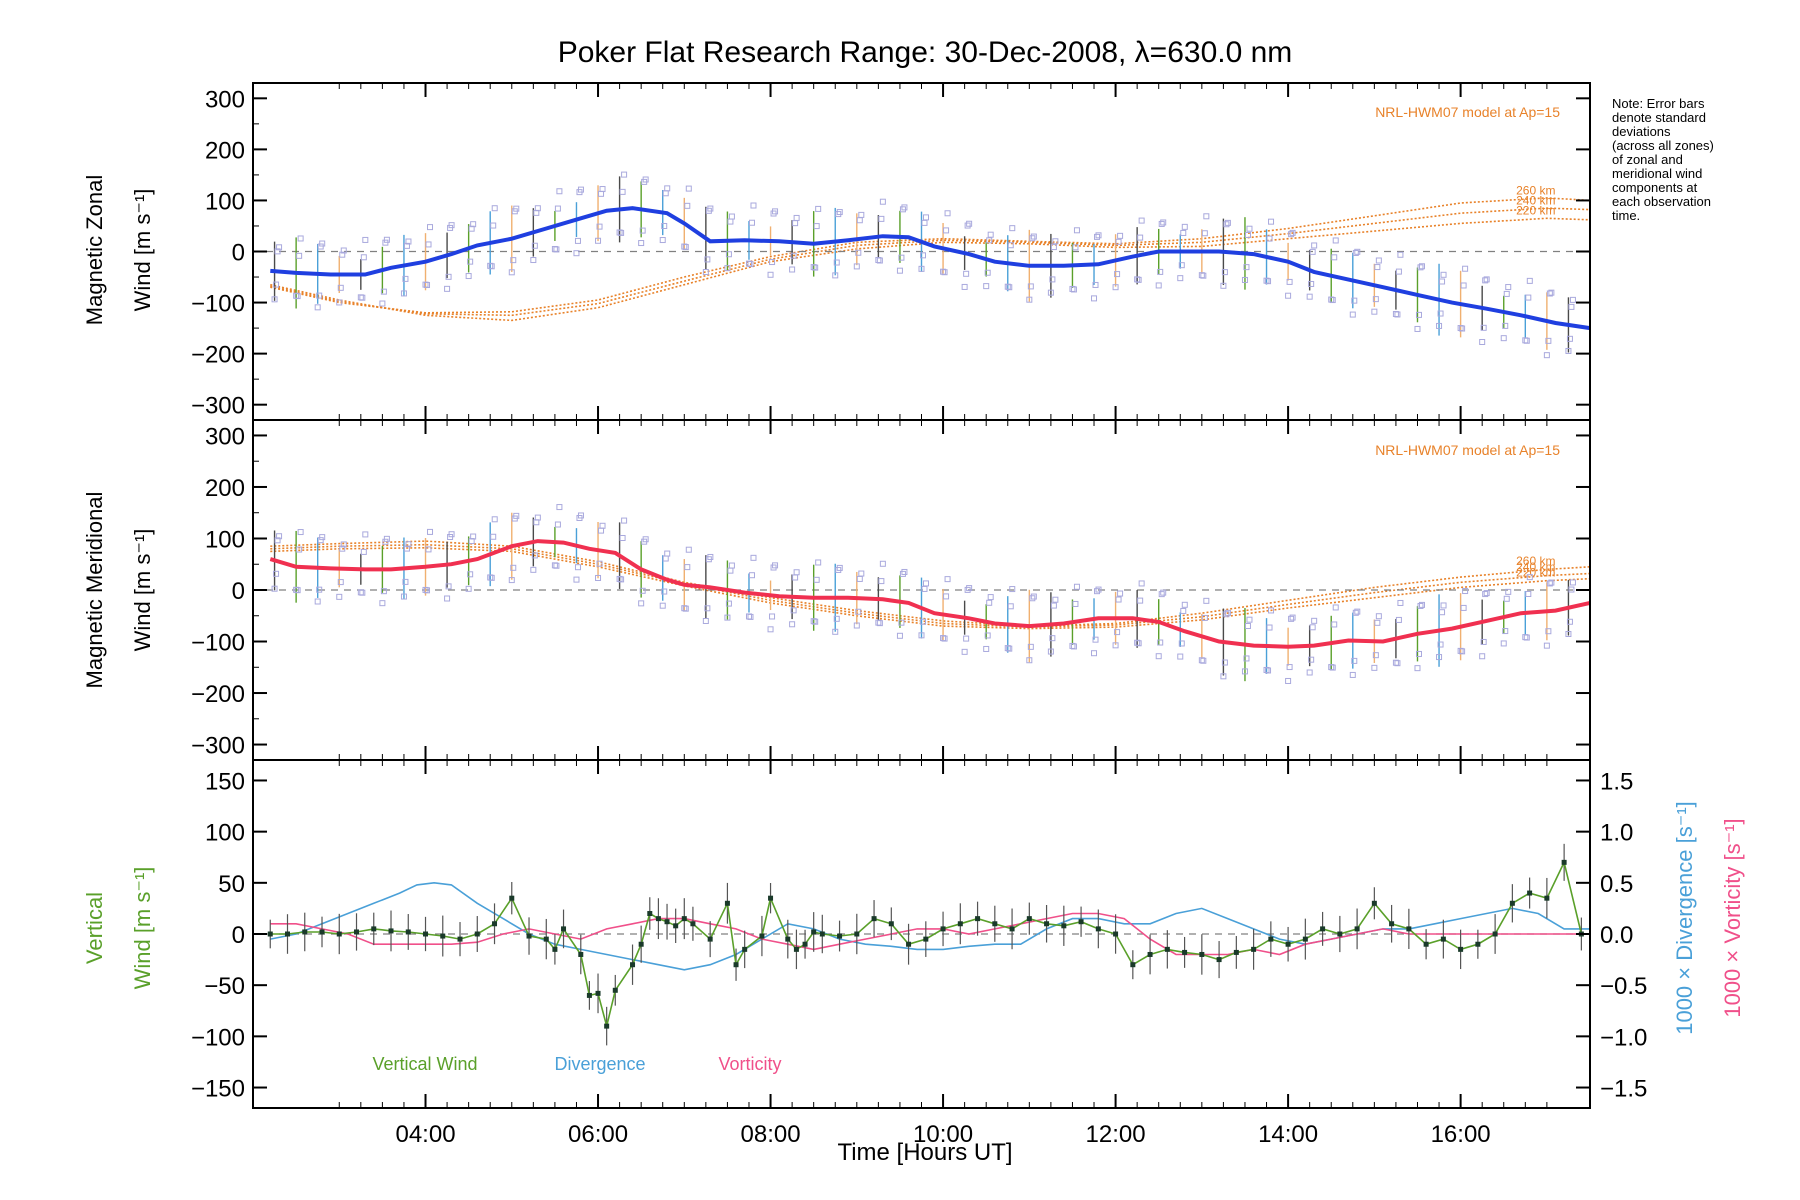 This screenshot has width=1800, height=1200. What do you see at coordinates (930, 262) in the screenshot?
I see `zonal-model-line` at bounding box center [930, 262].